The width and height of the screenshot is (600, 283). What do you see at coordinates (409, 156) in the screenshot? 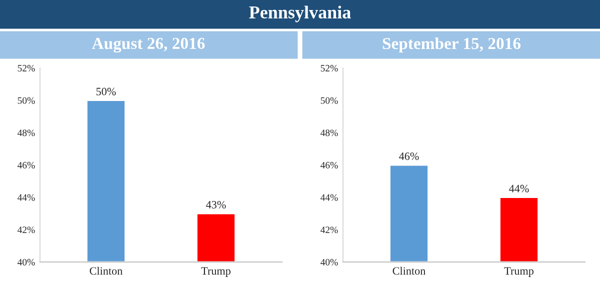
I see `data-label: 46%` at bounding box center [409, 156].